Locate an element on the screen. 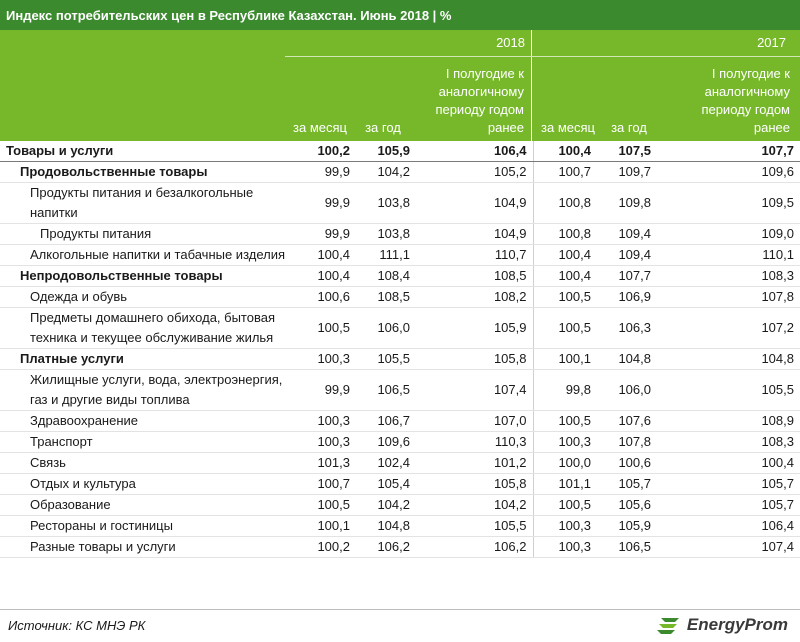 The height and width of the screenshot is (642, 800). table-row: Транспорт 100,3 109,6 110,3 100,3 107,8 108,3 is located at coordinates (400, 442).